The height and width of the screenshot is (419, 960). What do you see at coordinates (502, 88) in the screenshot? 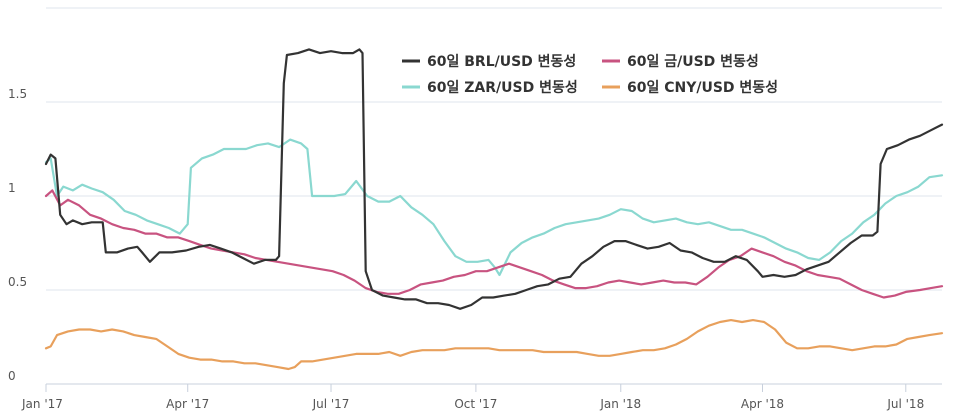
I see `legend-label: 60일 ZAR/USD 변동성` at bounding box center [502, 88].